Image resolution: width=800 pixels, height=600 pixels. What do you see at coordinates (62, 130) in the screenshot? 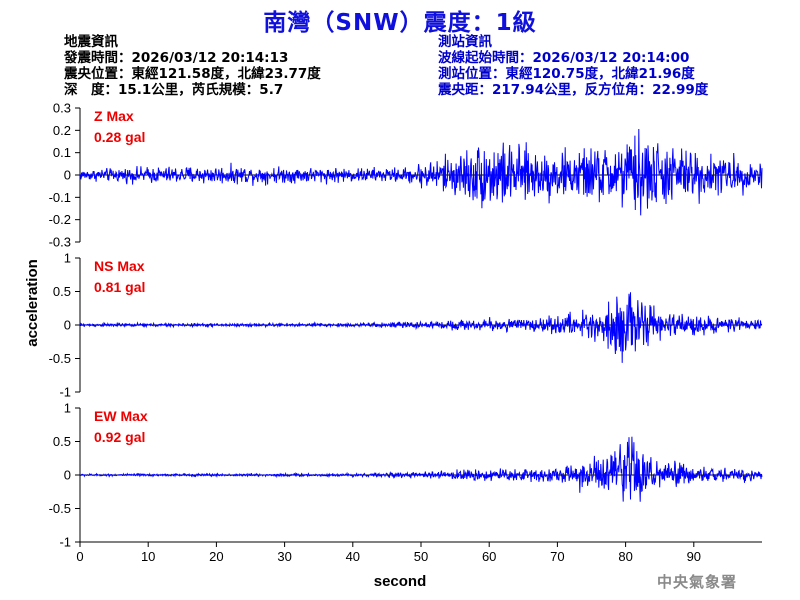
I see `z-ytick-label: 0.2` at bounding box center [62, 130].